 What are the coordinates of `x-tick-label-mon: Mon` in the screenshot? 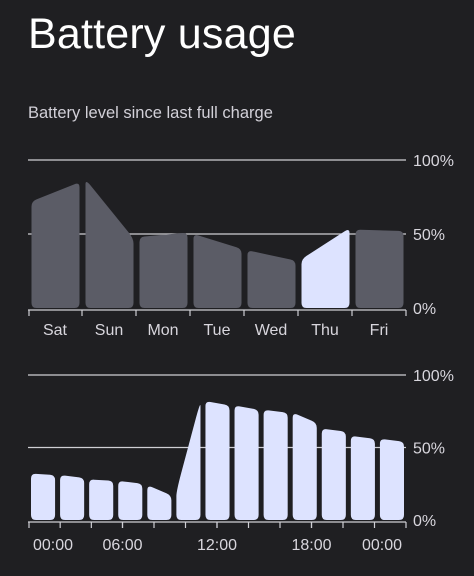 It's located at (162, 330).